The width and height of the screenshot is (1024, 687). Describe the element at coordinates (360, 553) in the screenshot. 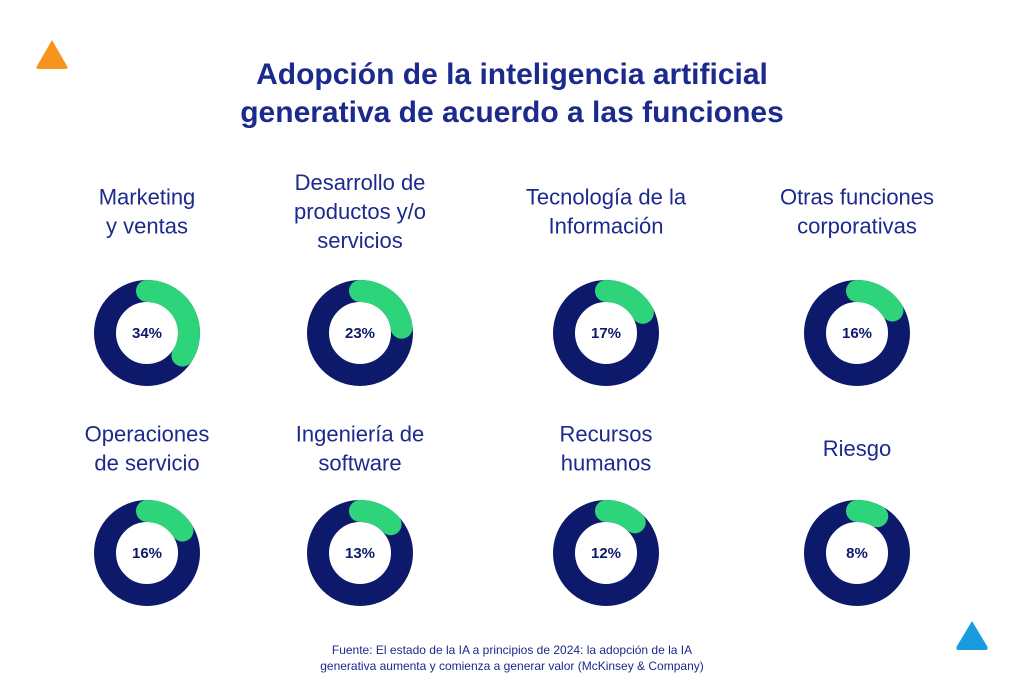

I see `value-label: 13%` at that location.